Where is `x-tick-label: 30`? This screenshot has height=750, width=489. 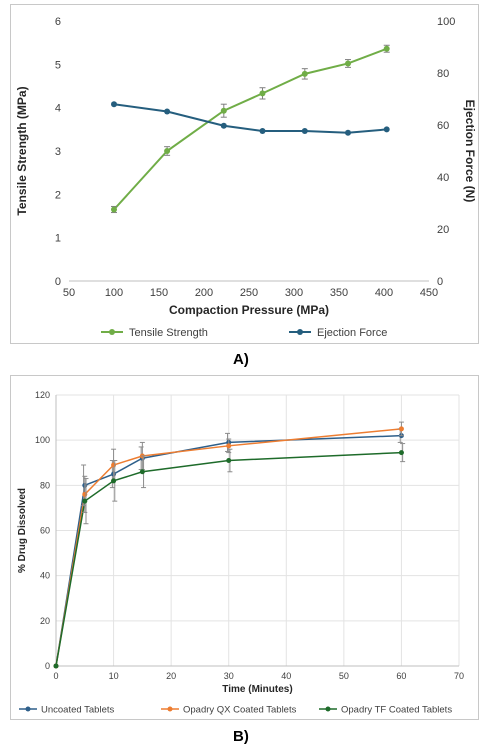
x-tick-label: 30 is located at coordinates (229, 676).